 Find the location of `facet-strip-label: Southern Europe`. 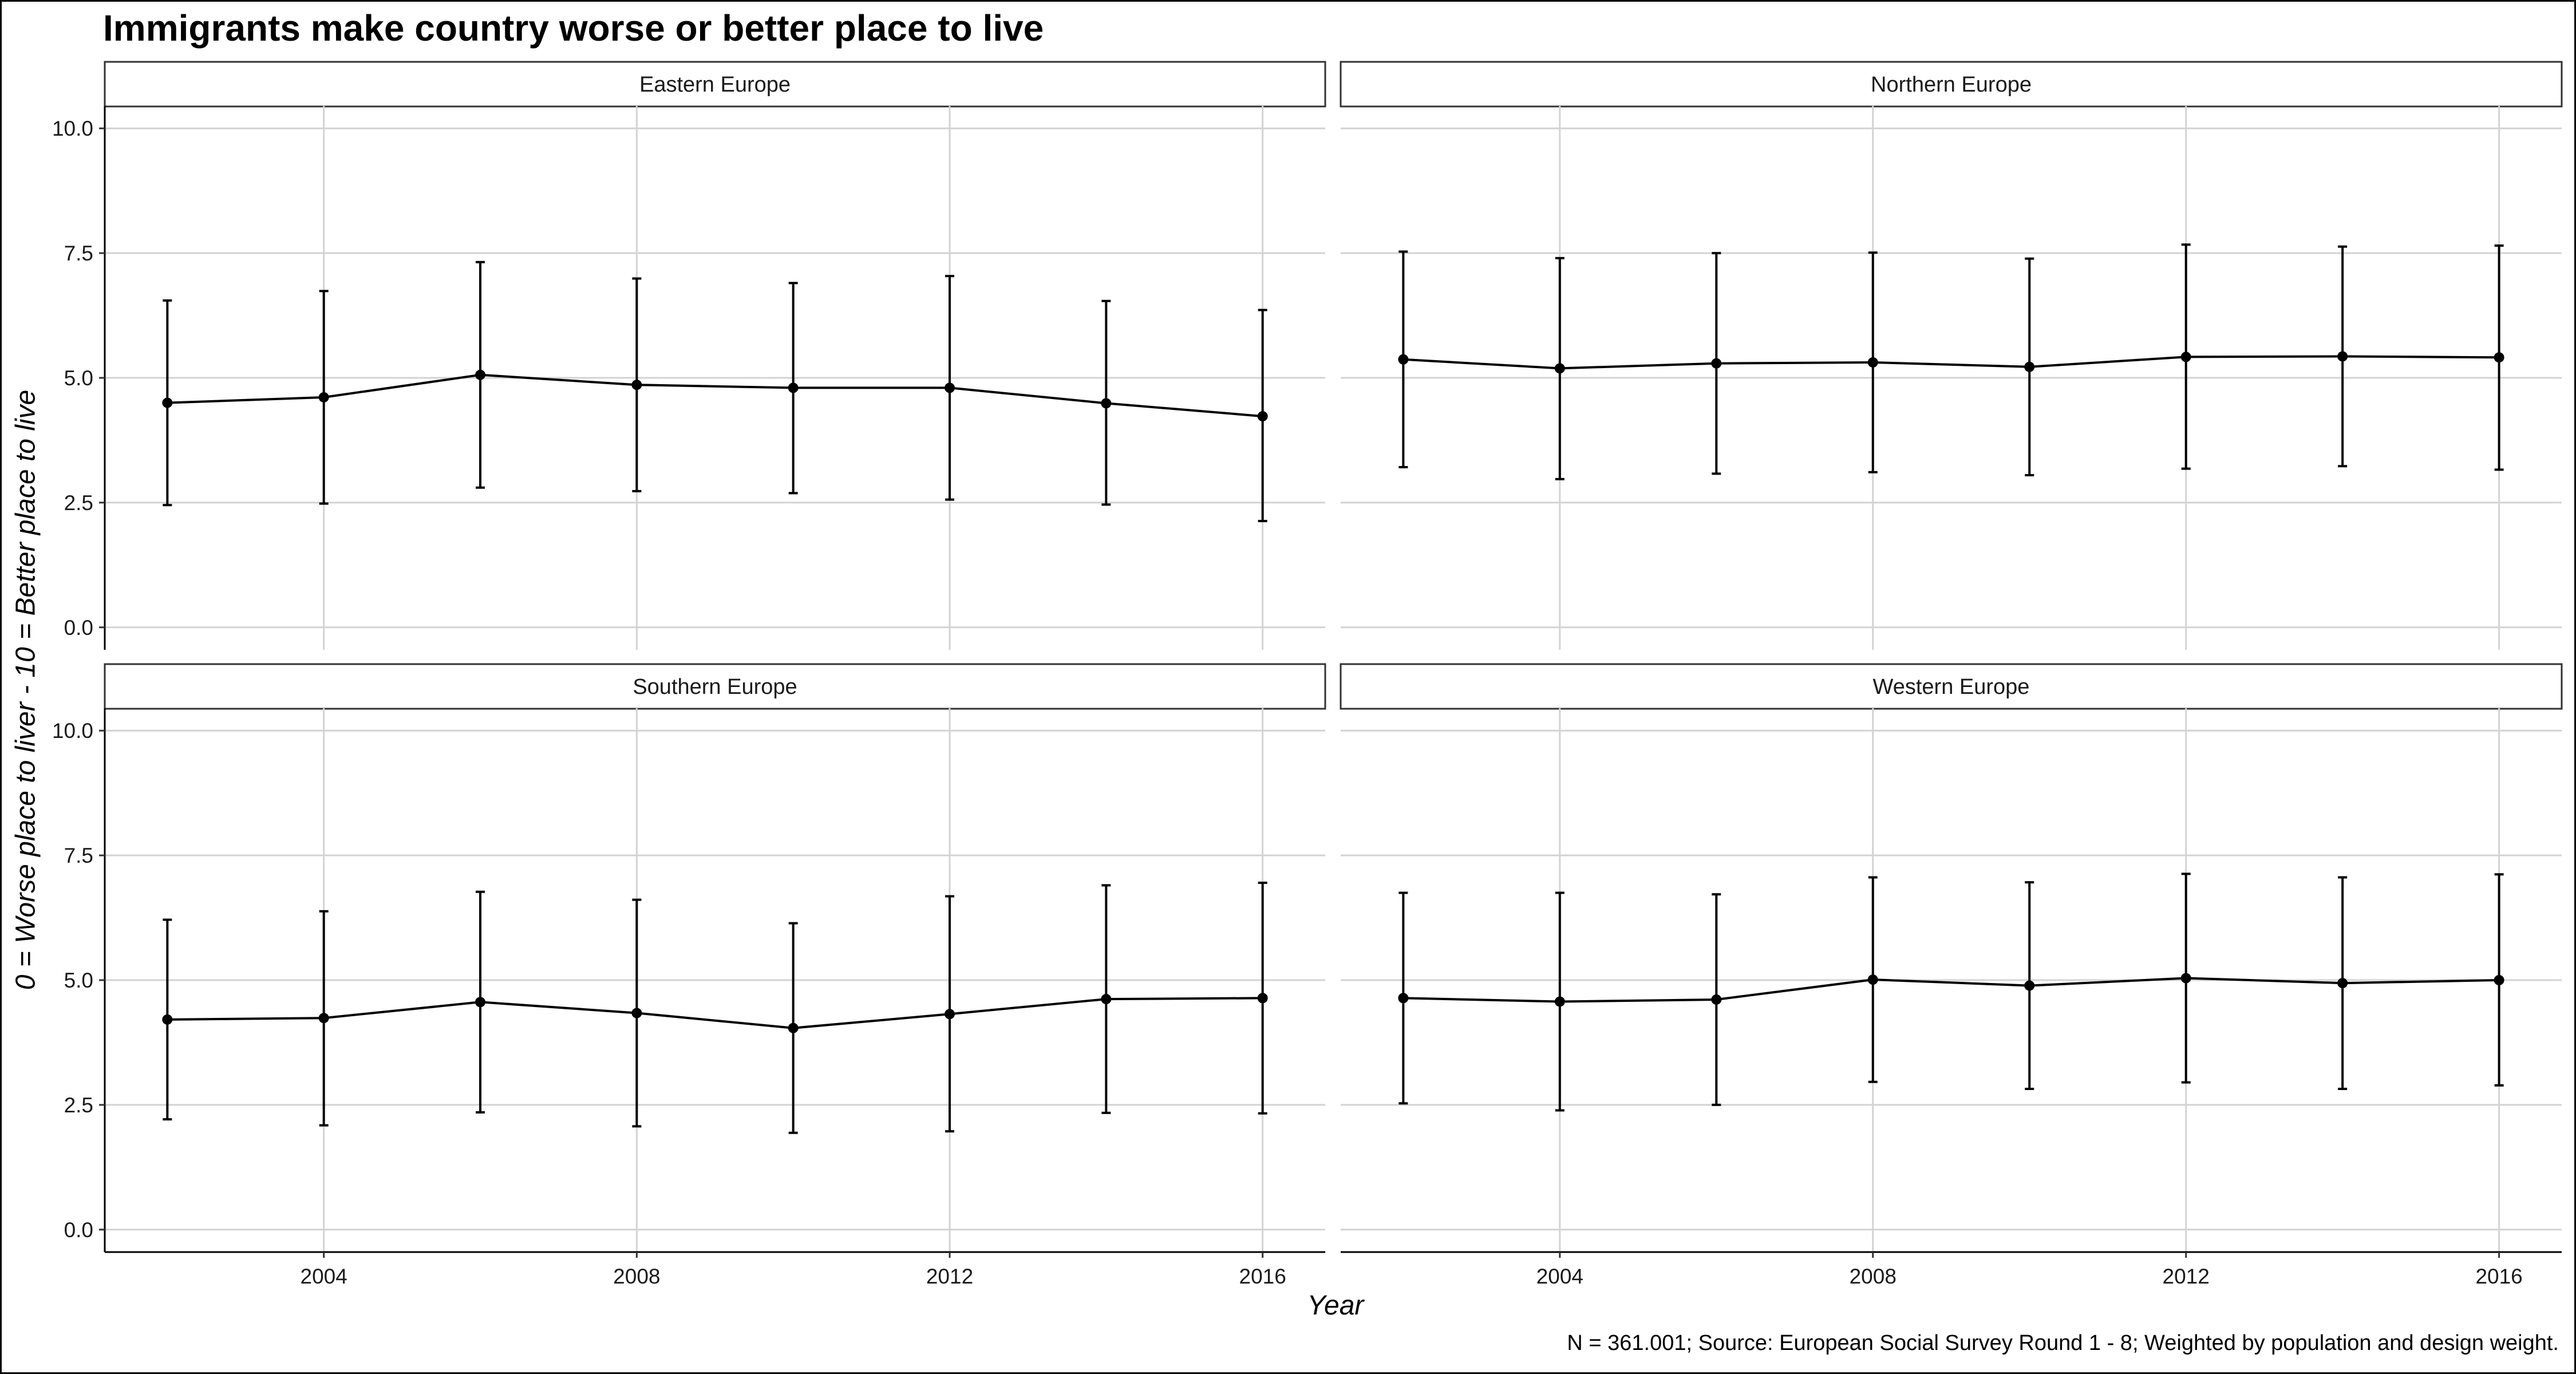

facet-strip-label: Southern Europe is located at coordinates (715, 687).